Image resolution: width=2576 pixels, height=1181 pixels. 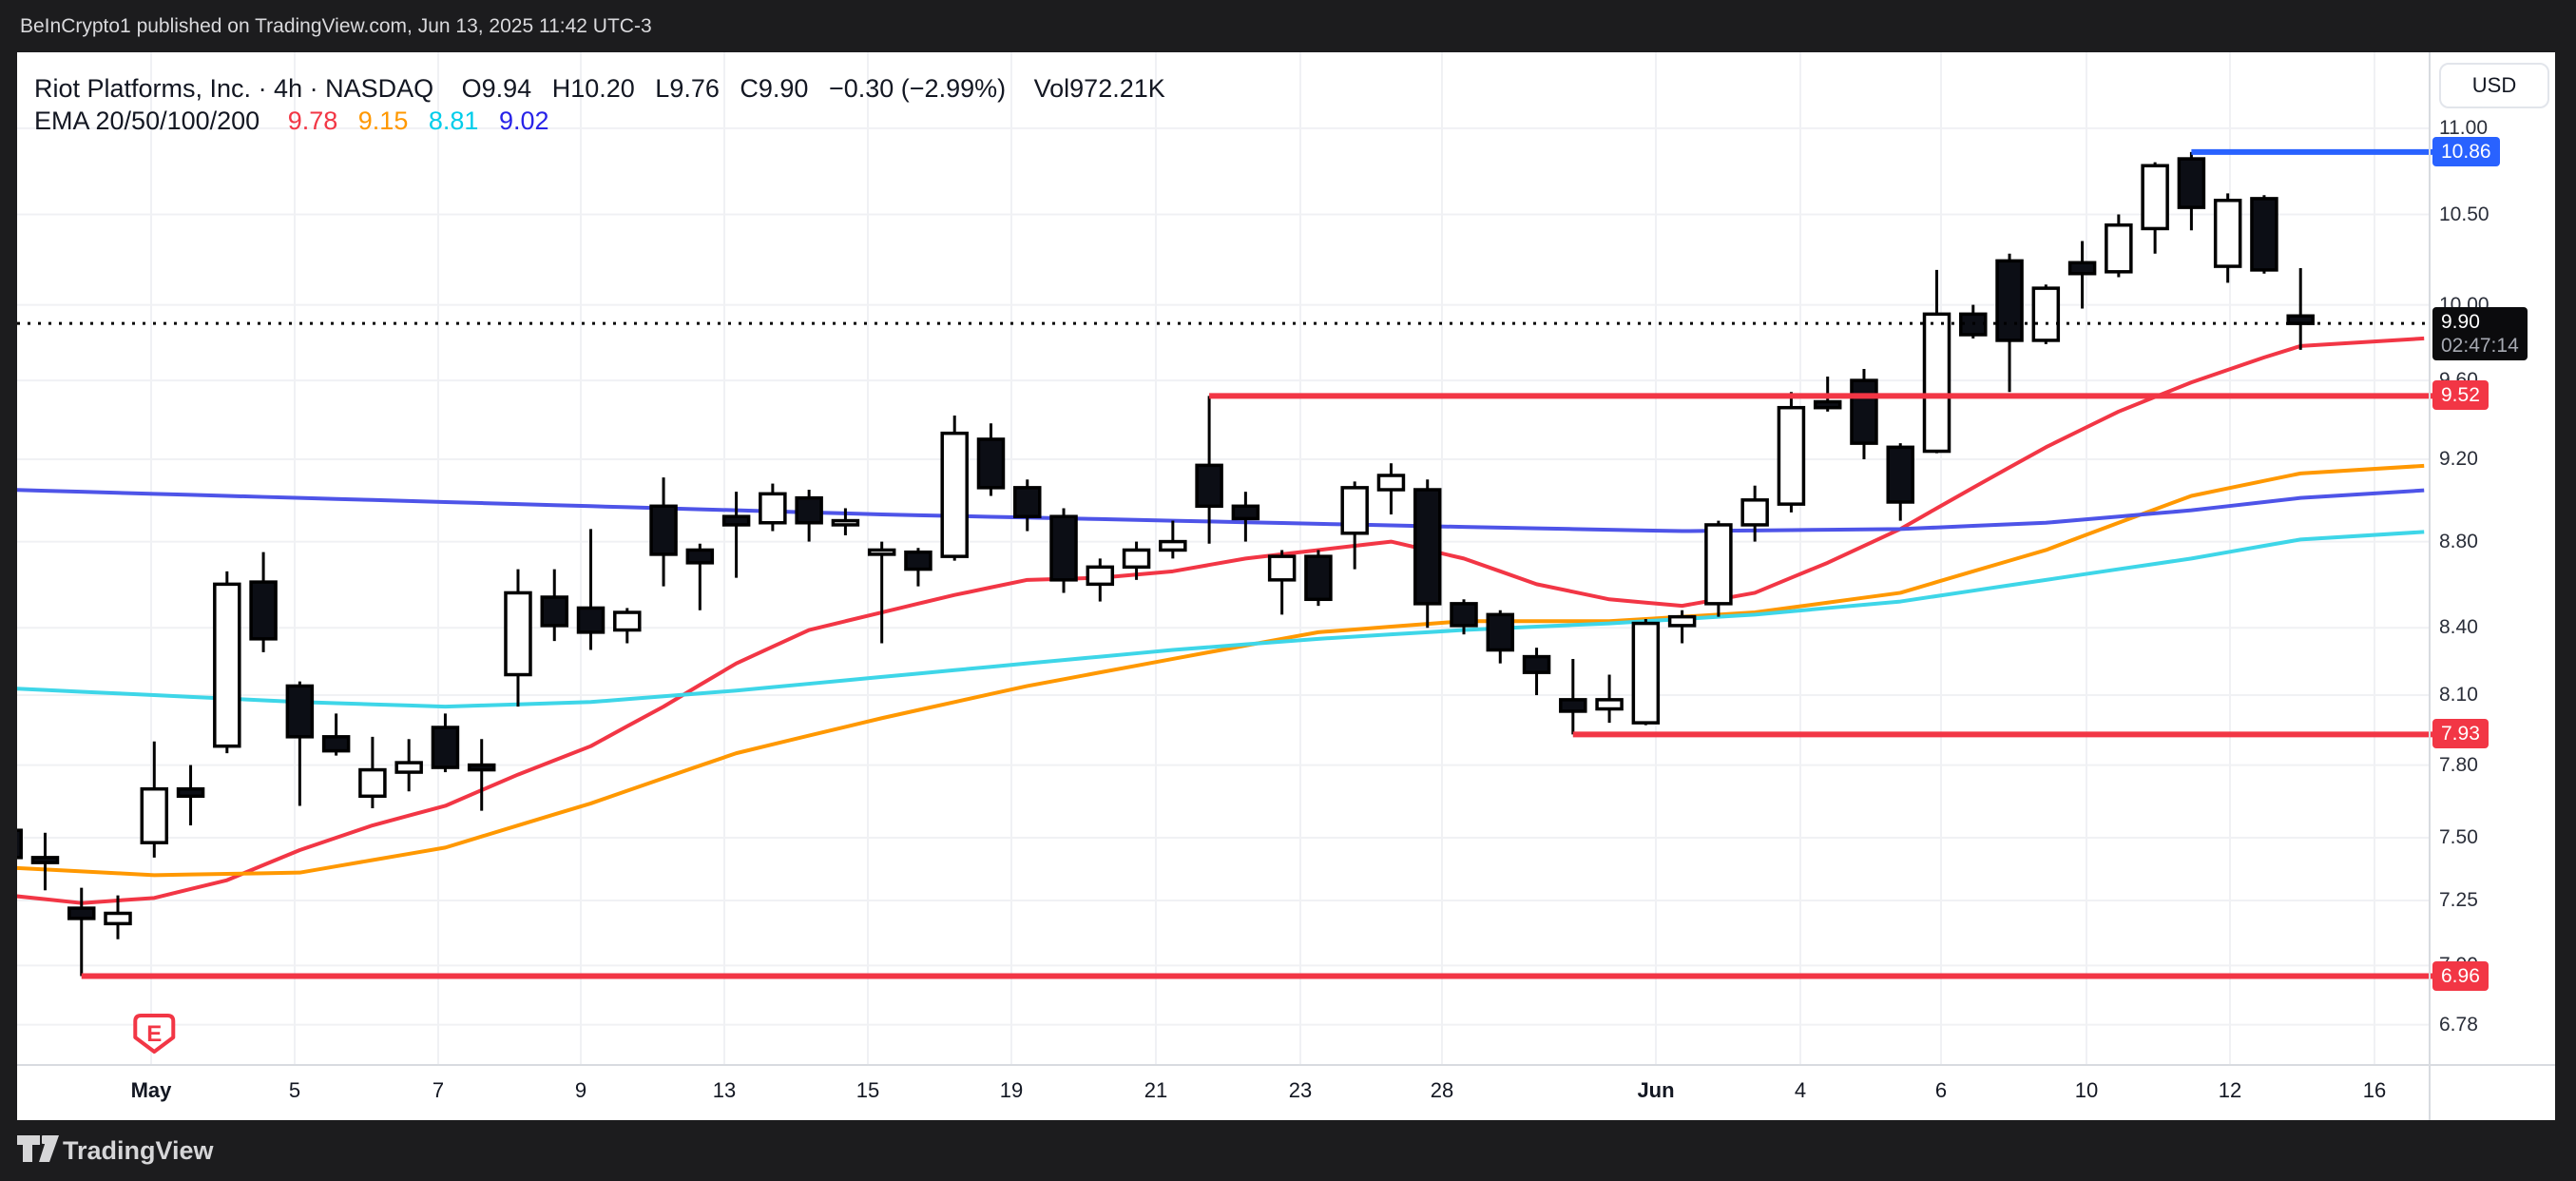 What do you see at coordinates (2494, 85) in the screenshot?
I see `currency-button: USD` at bounding box center [2494, 85].